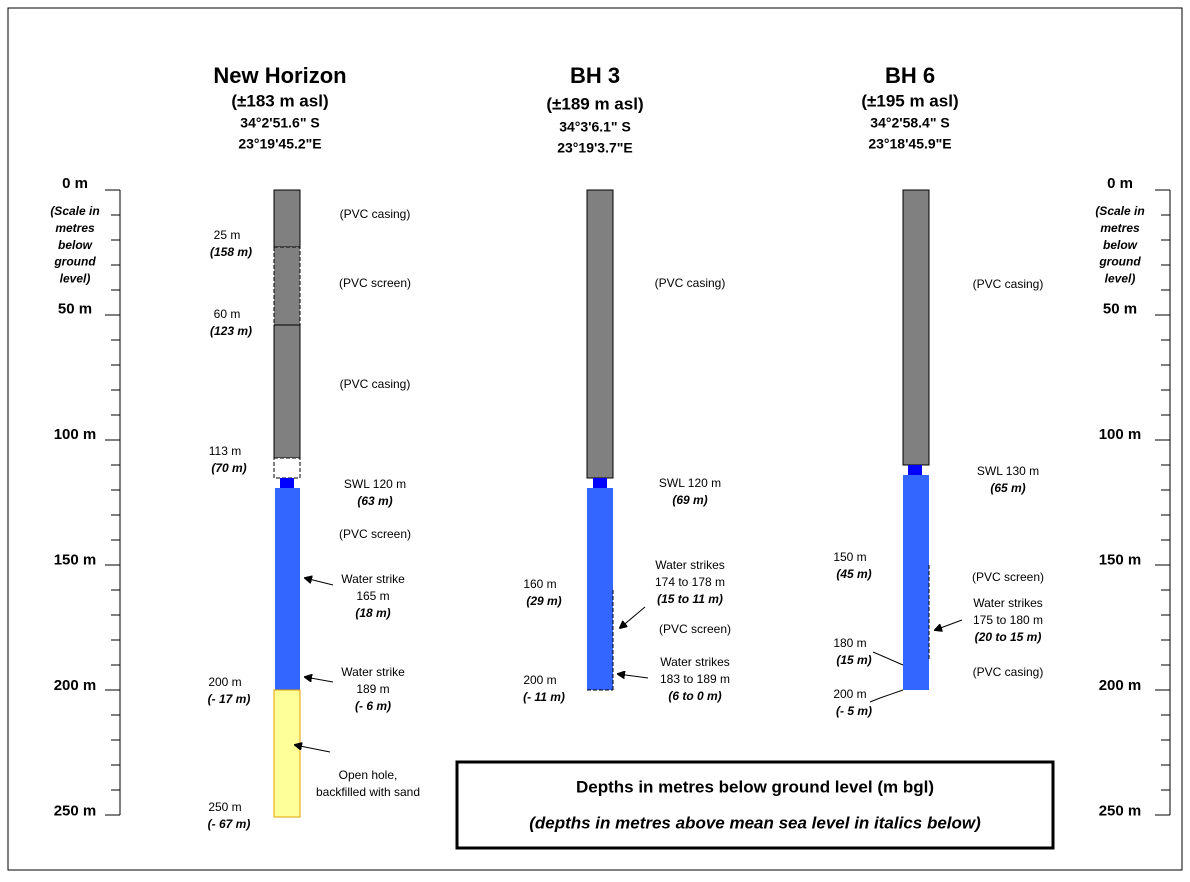 Image resolution: width=1190 pixels, height=882 pixels. What do you see at coordinates (755, 805) in the screenshot?
I see `legend-box` at bounding box center [755, 805].